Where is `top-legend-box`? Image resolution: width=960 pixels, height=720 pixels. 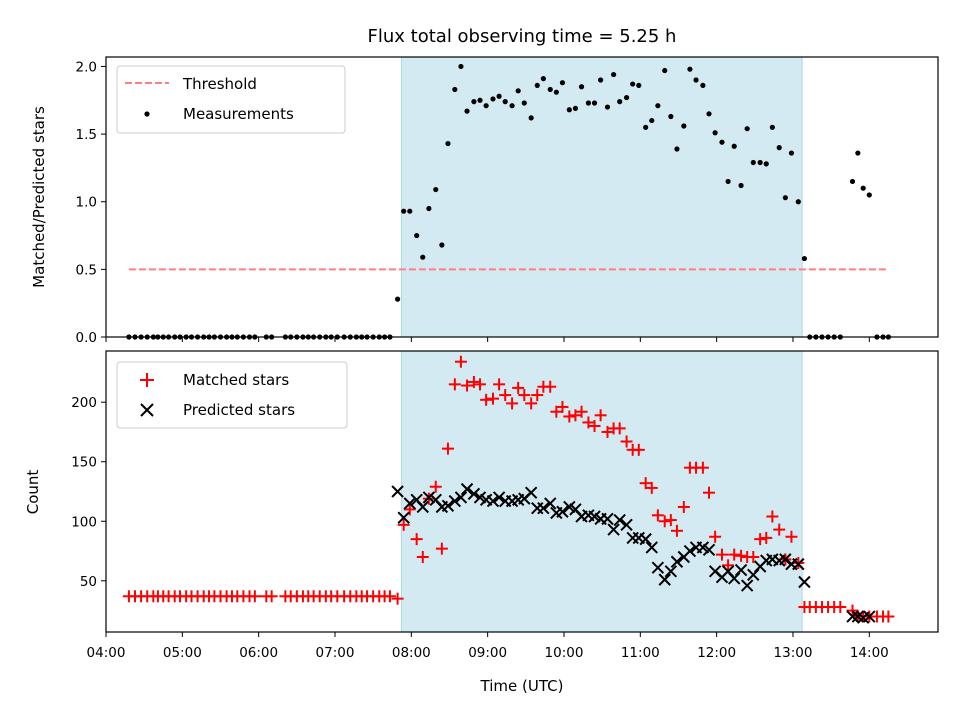 top-legend-box is located at coordinates (231, 99).